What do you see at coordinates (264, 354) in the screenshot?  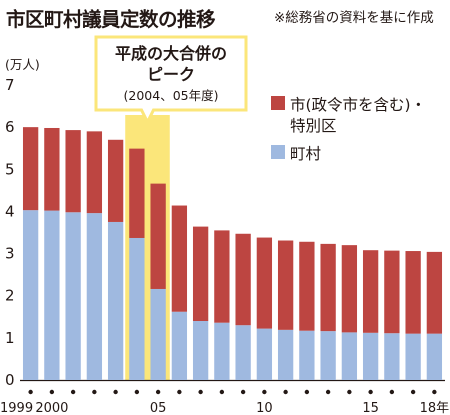 I see `bar-town-village-2010` at bounding box center [264, 354].